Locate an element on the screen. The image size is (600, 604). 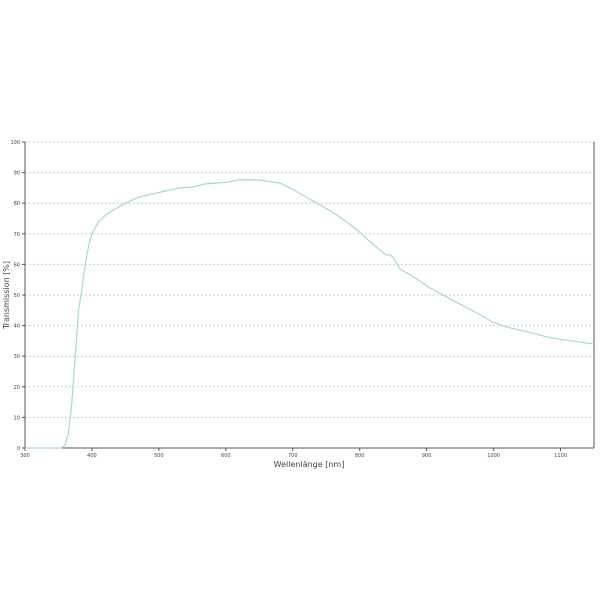
x-axis-label: Wellenlänge [nm] is located at coordinates (309, 464).